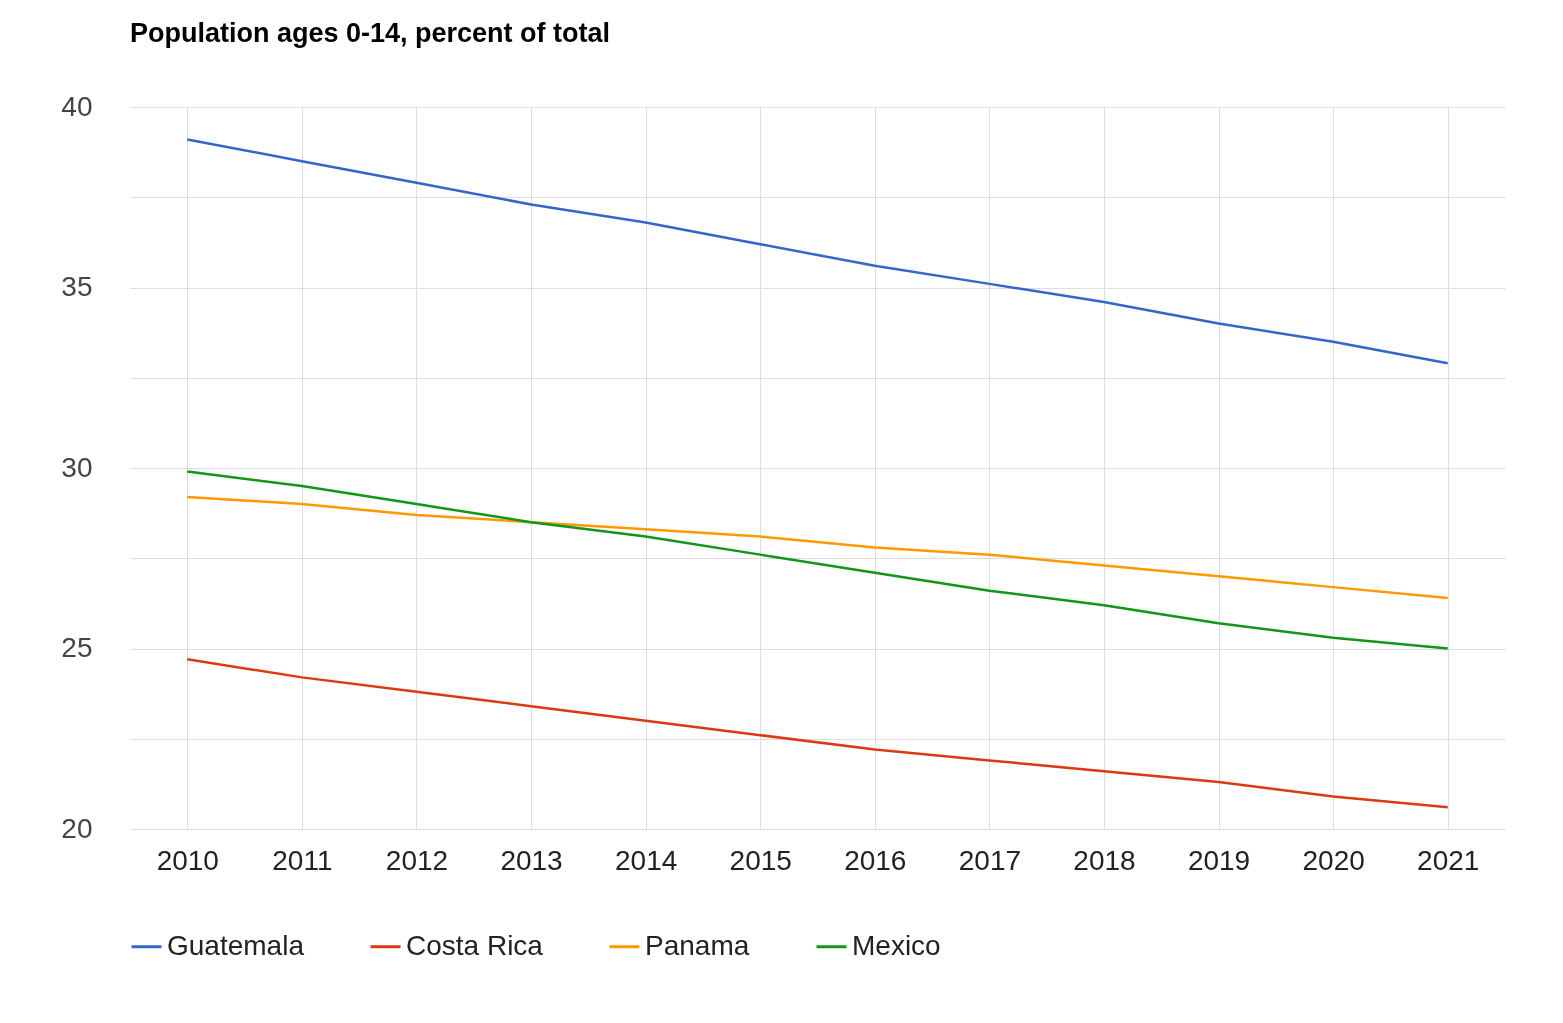  Describe the element at coordinates (417, 860) in the screenshot. I see `x-tick-label: 2012` at that location.